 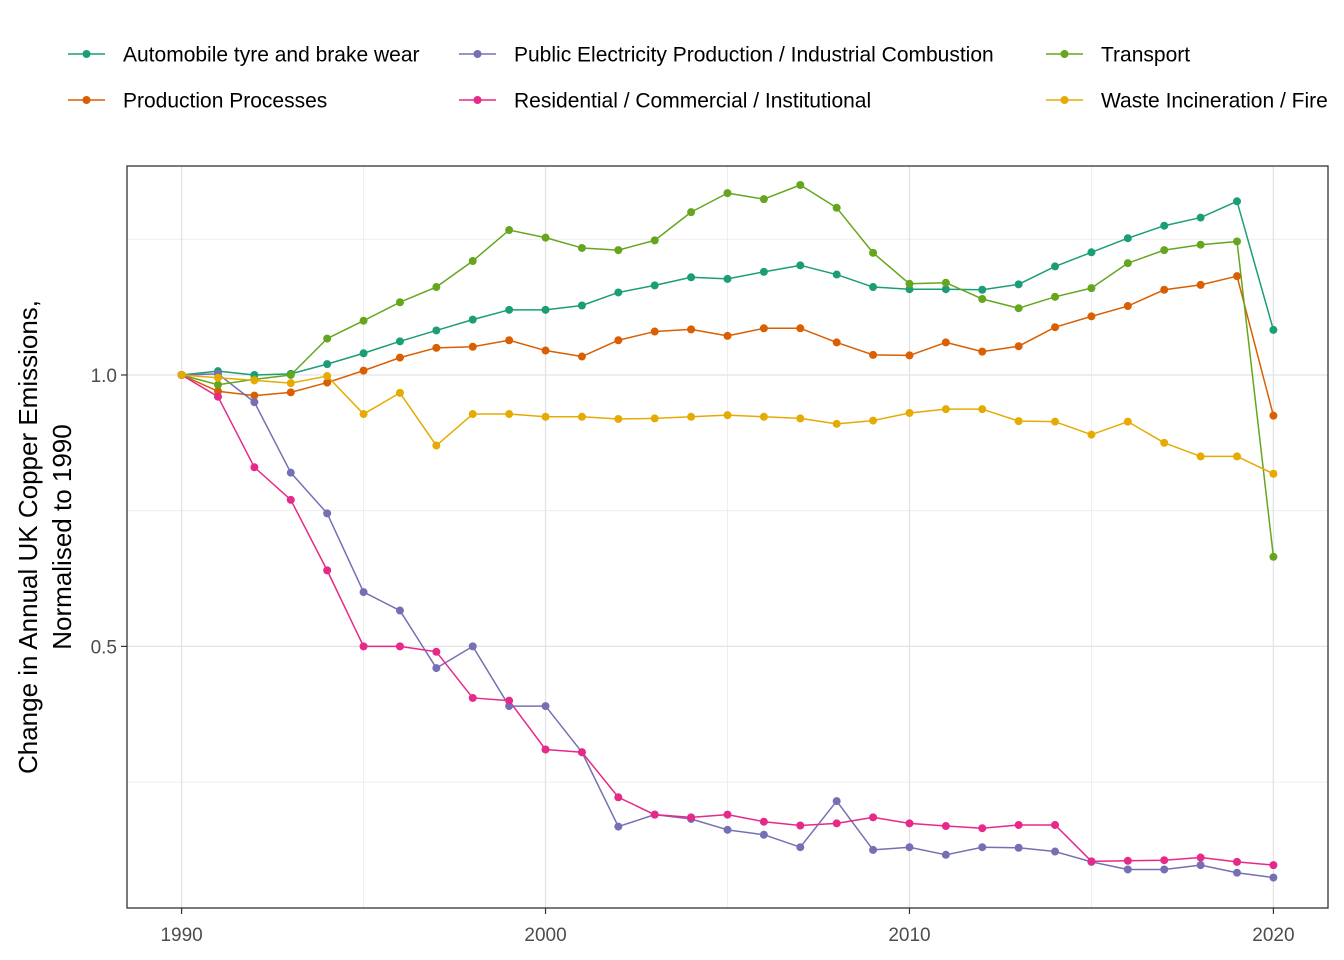 What do you see at coordinates (1273, 935) in the screenshot?
I see `x-tick-label: 2020` at bounding box center [1273, 935].